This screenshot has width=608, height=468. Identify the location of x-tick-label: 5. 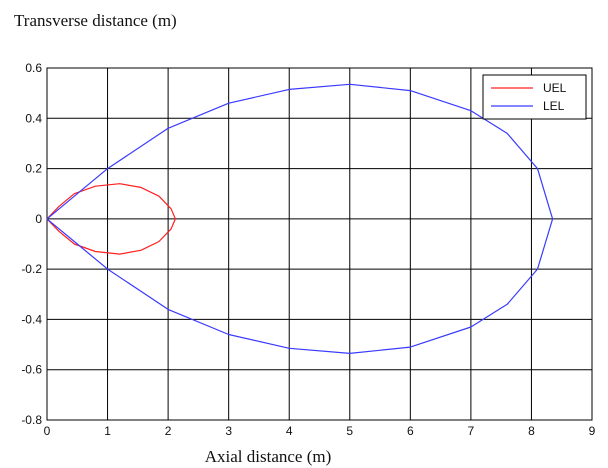
(349, 431).